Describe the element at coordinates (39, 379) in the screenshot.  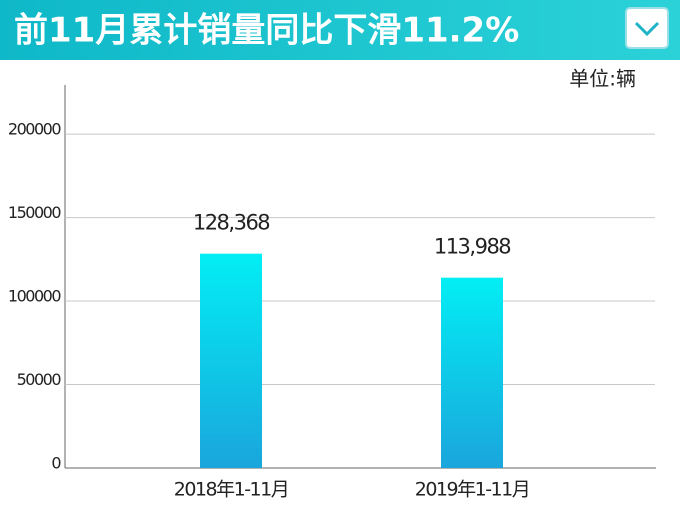
I see `y-tick-label: 50000` at that location.